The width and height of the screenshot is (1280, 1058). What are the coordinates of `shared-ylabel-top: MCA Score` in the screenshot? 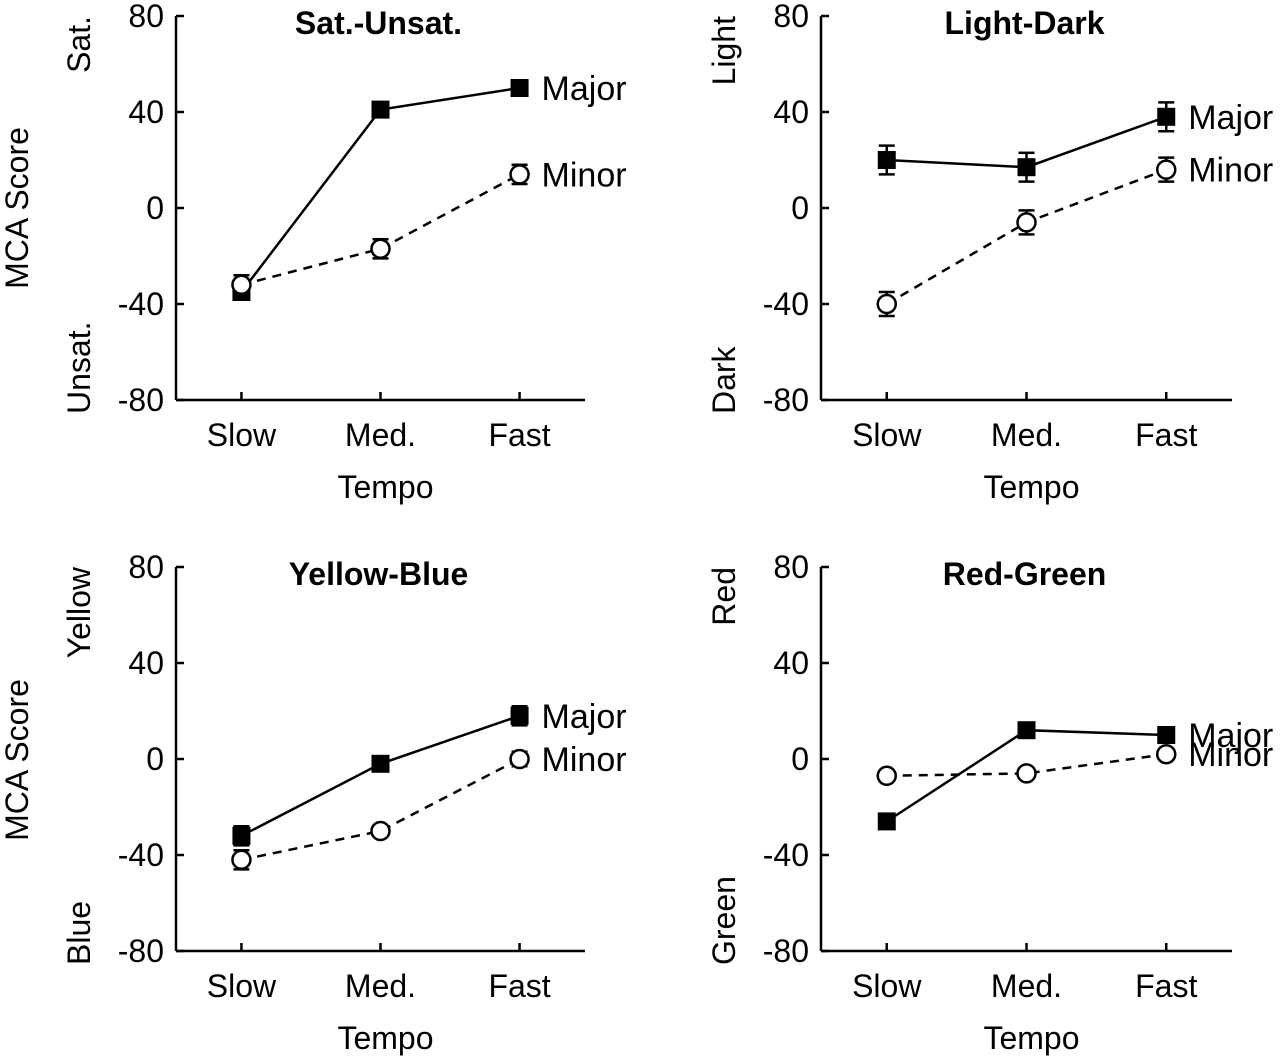 It's located at (17, 208).